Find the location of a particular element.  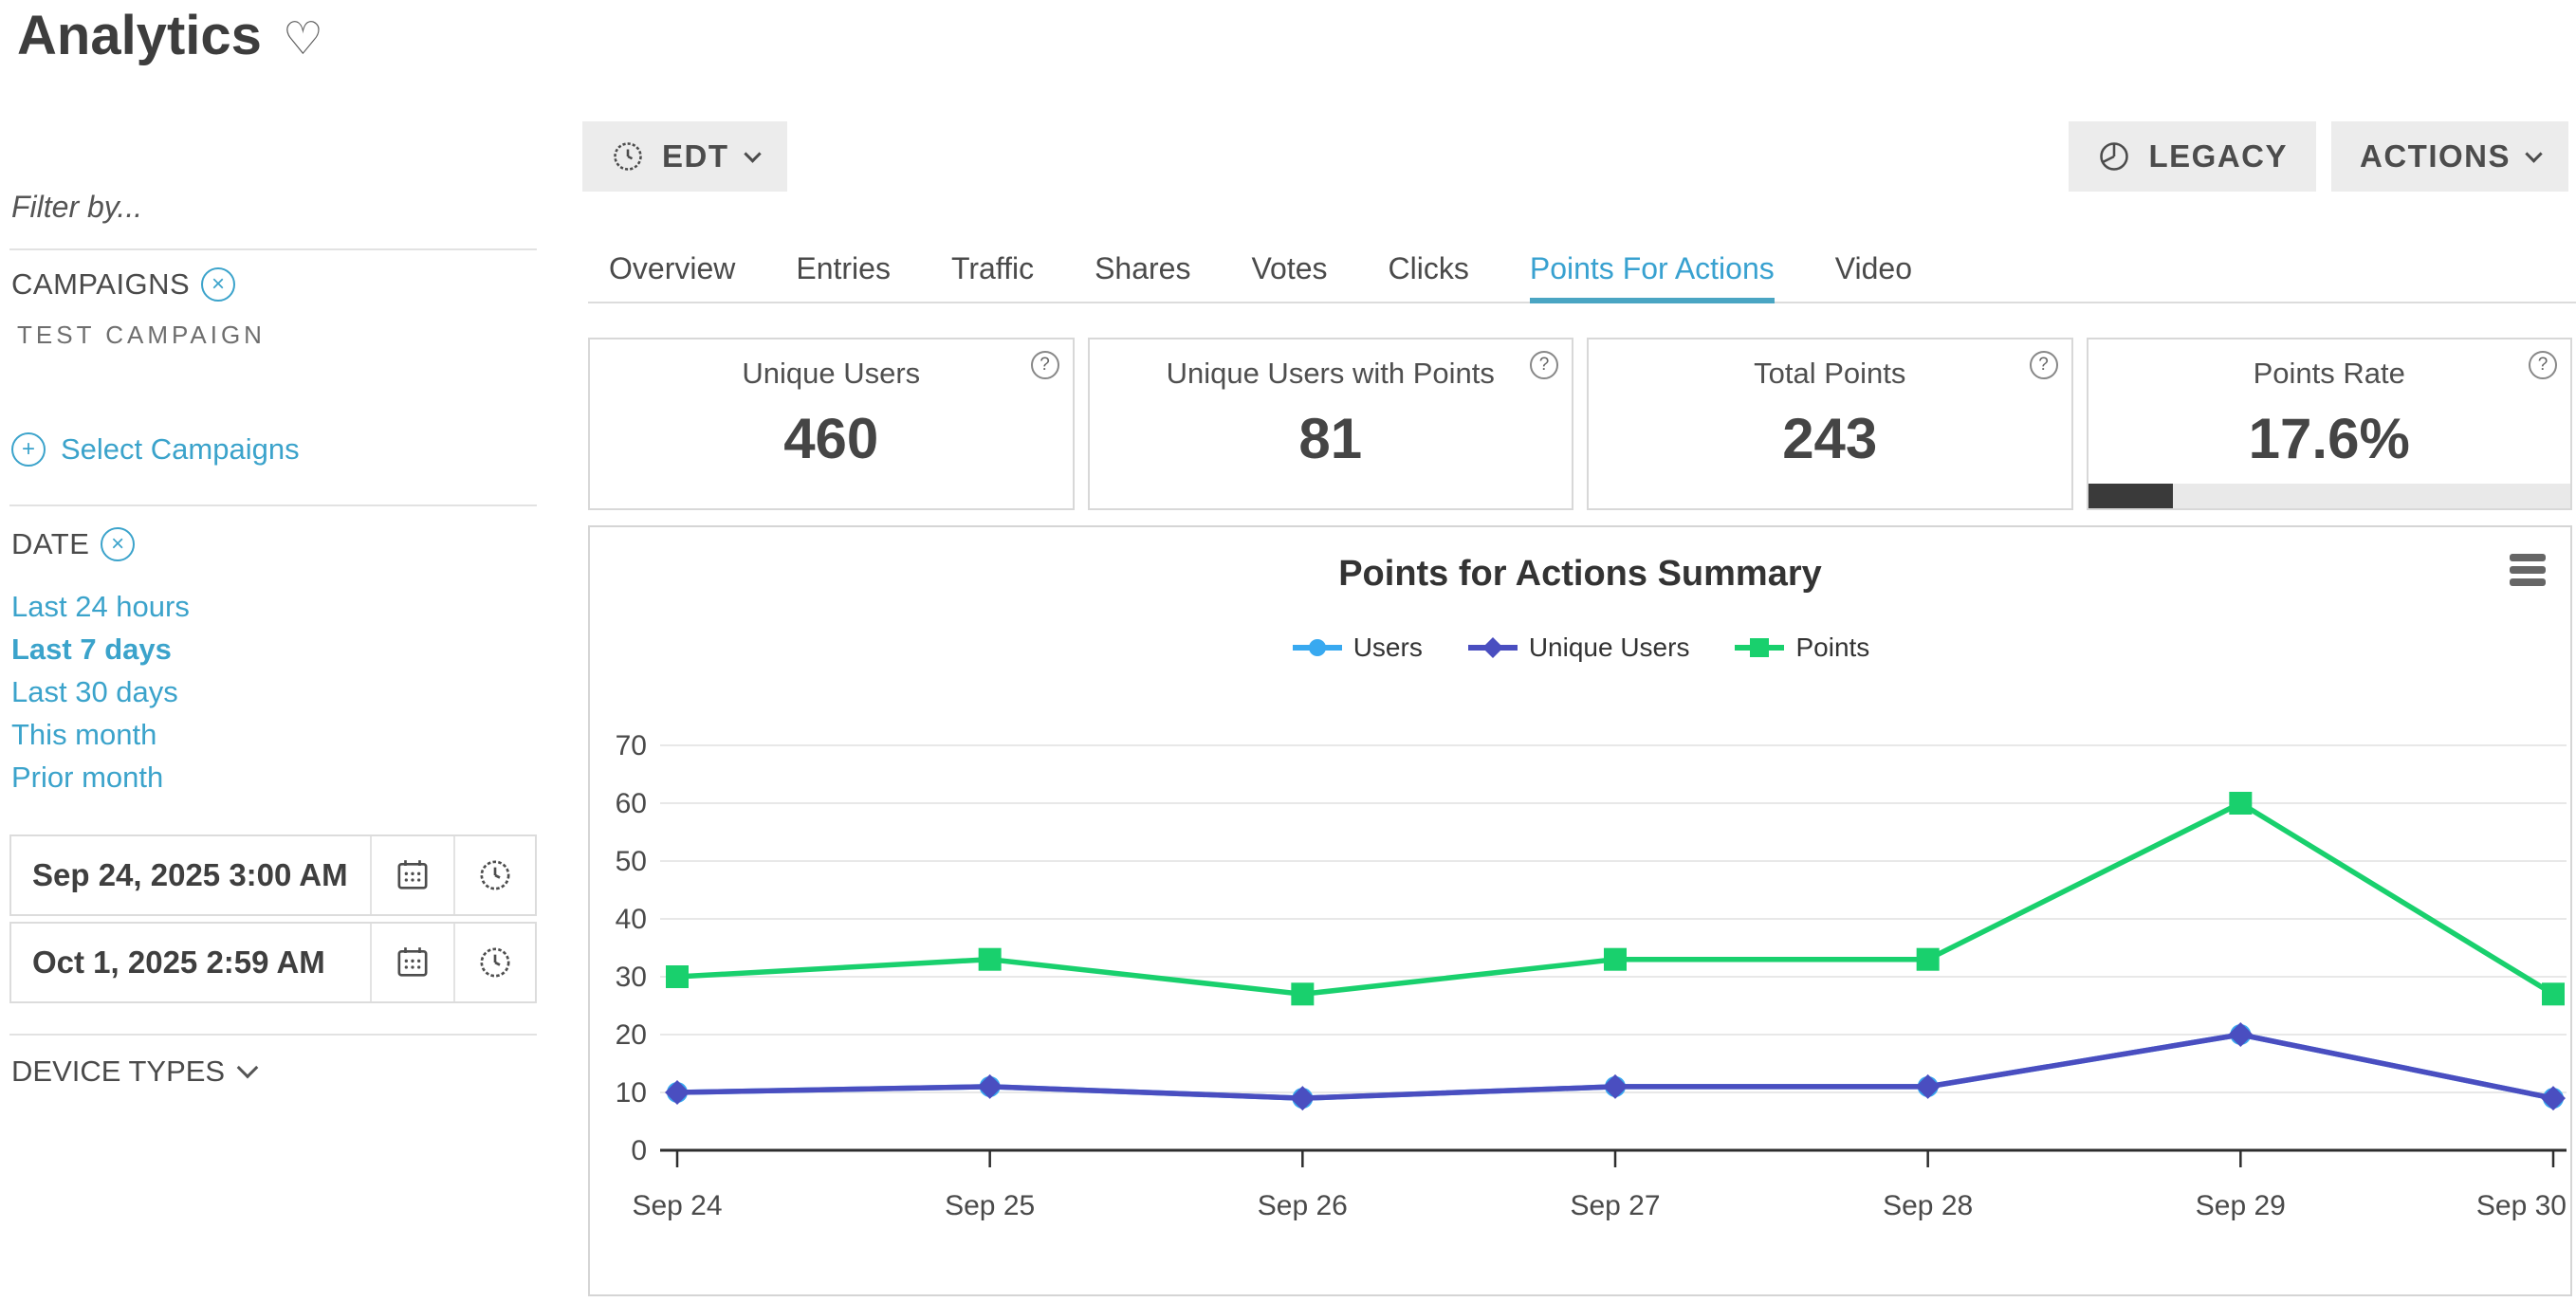

quick-link-last-7-days: Last 7 days is located at coordinates (91, 649).